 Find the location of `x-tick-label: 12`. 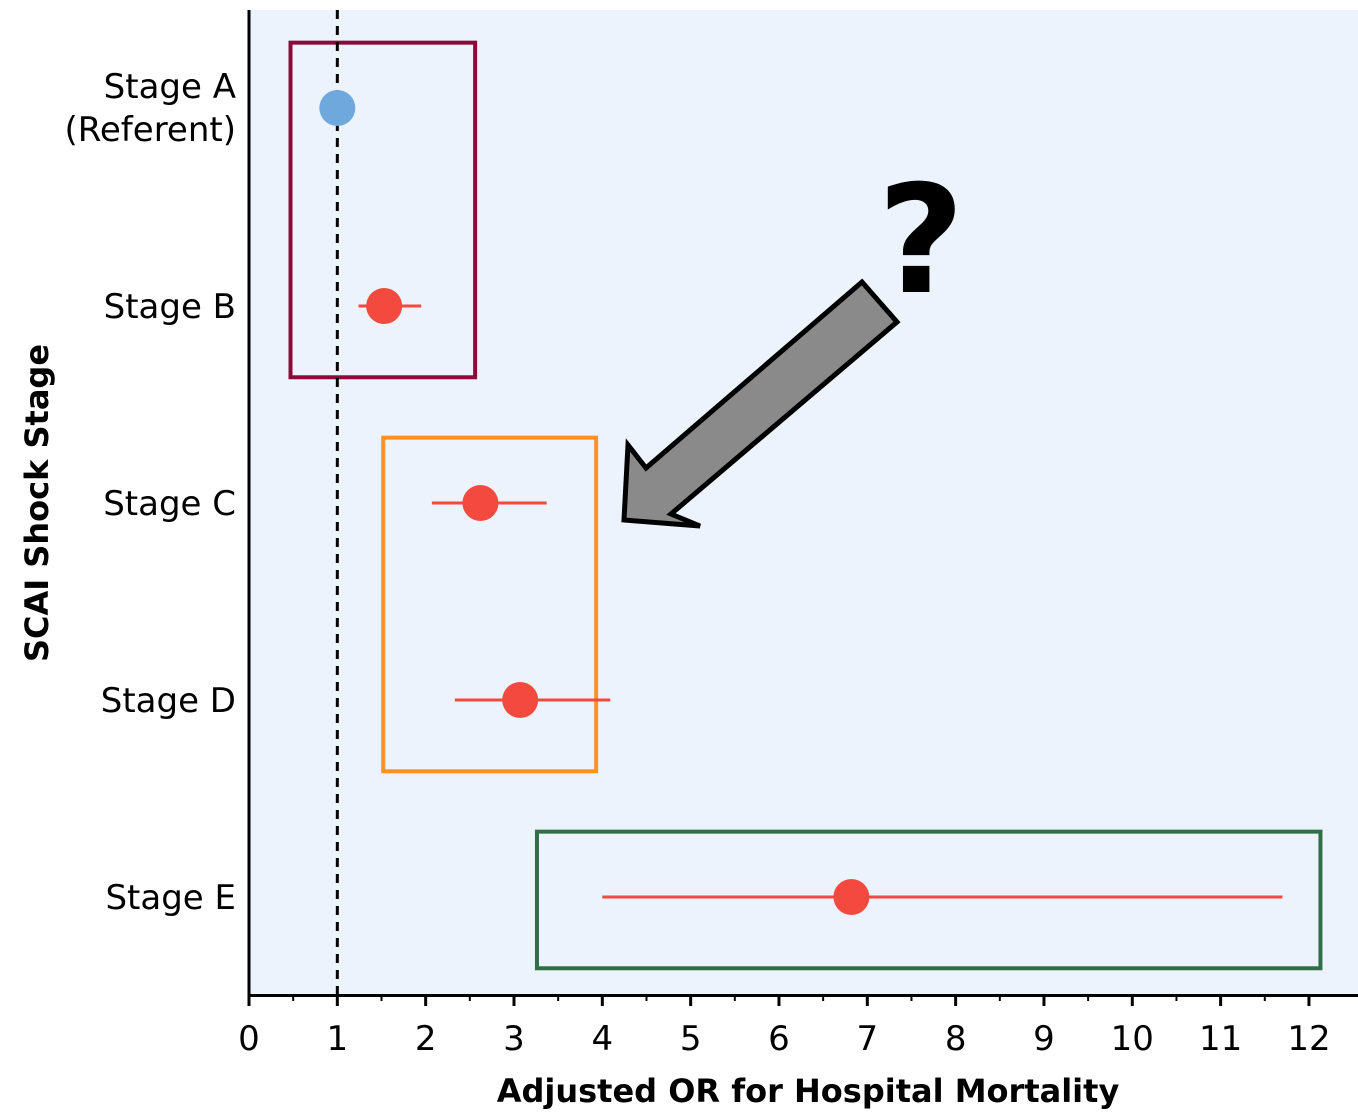

x-tick-label: 12 is located at coordinates (1308, 1039).